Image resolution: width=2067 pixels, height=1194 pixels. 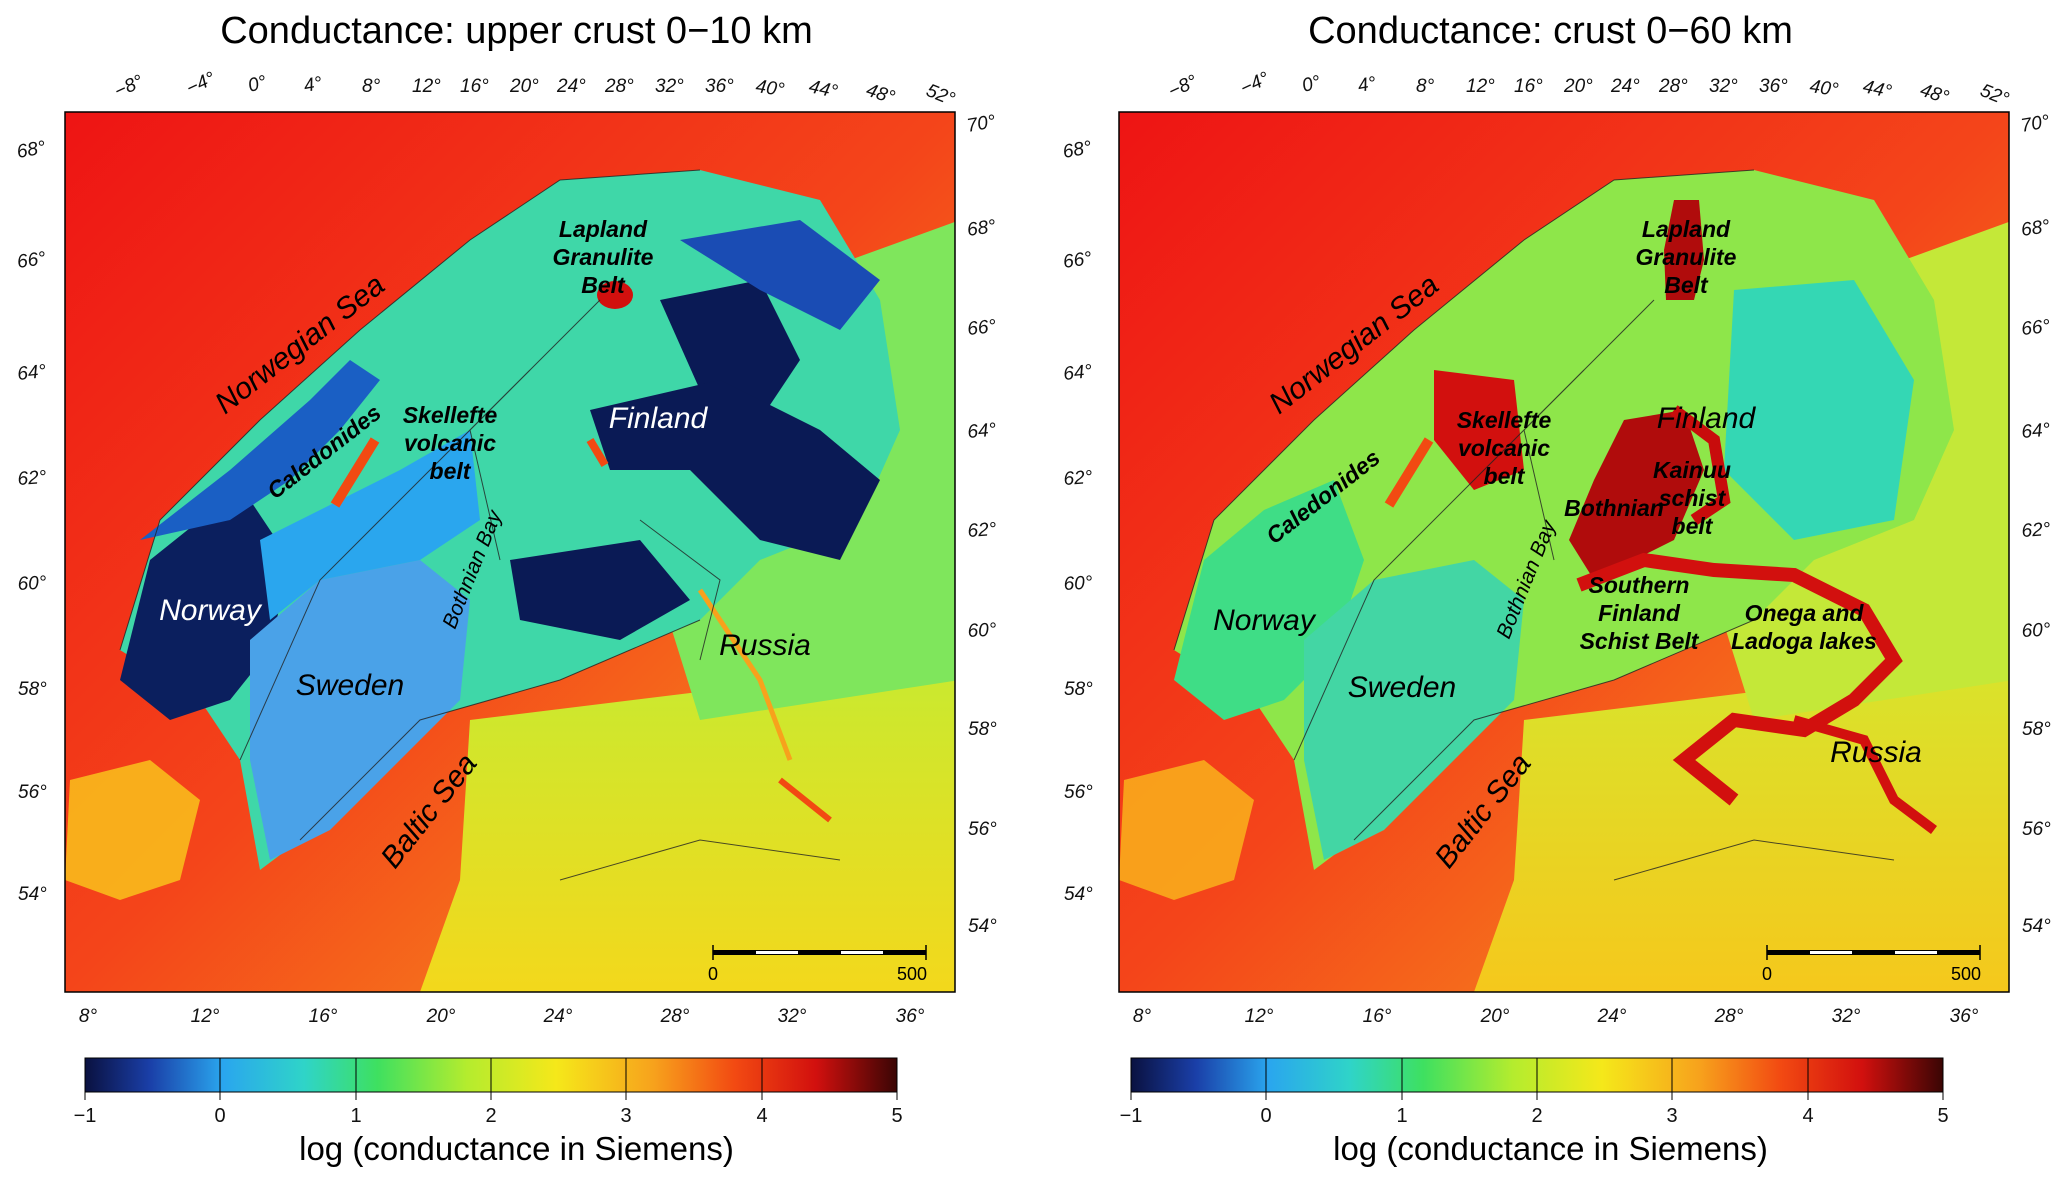 What do you see at coordinates (1964, 1016) in the screenshot?
I see `lon-tick: 36°` at bounding box center [1964, 1016].